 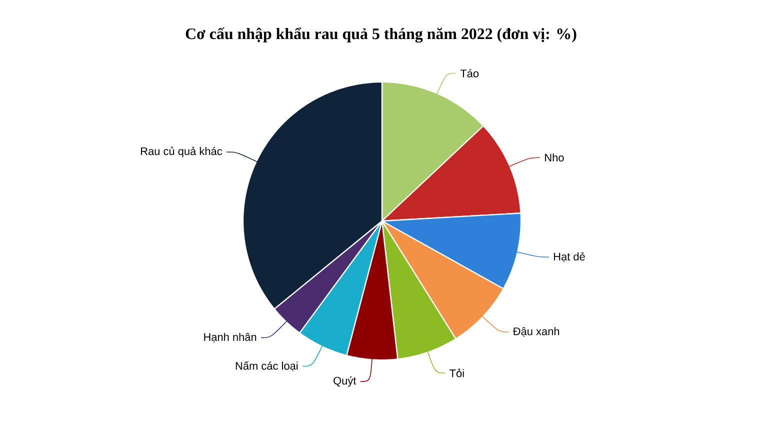 I want to click on slice-label: Đậu xanh, so click(x=536, y=332).